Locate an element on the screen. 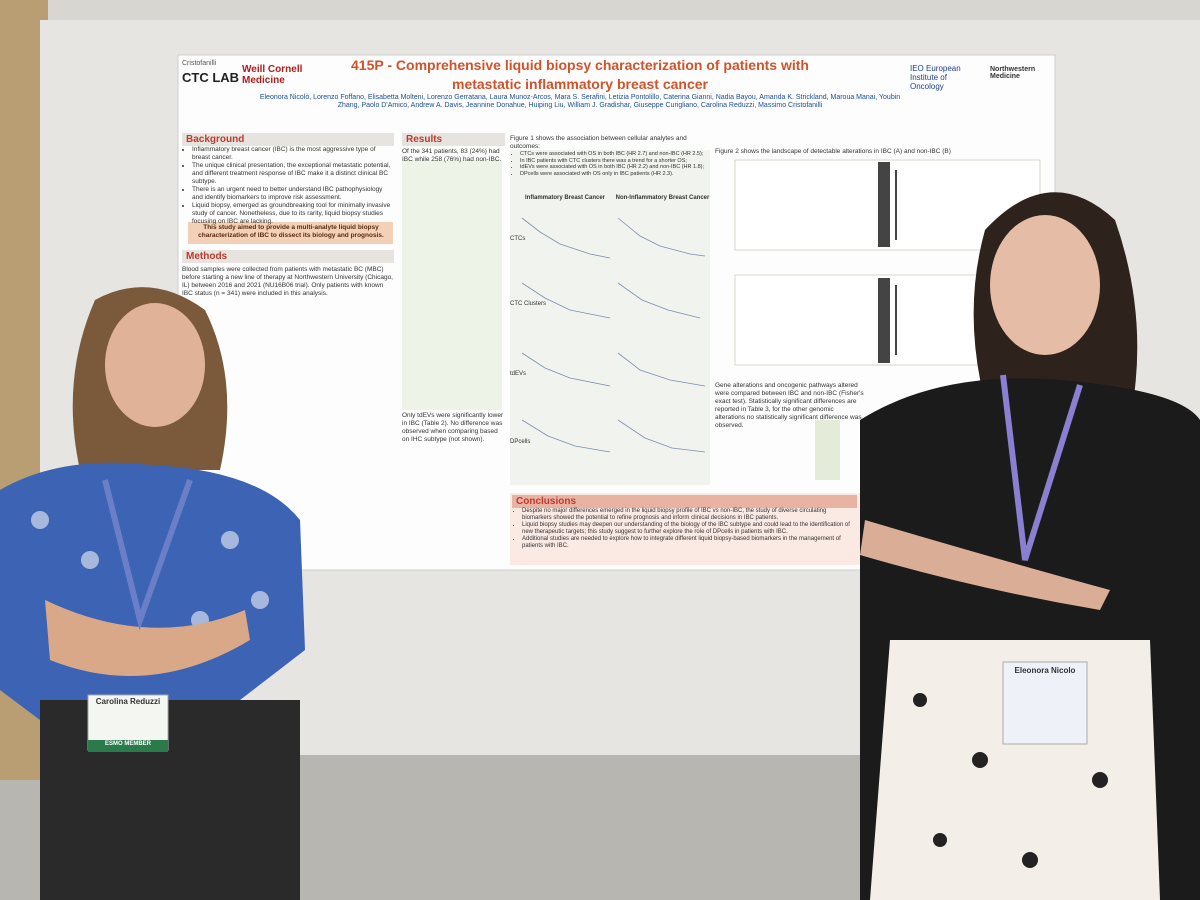  row-label: DPcells is located at coordinates (520, 442).